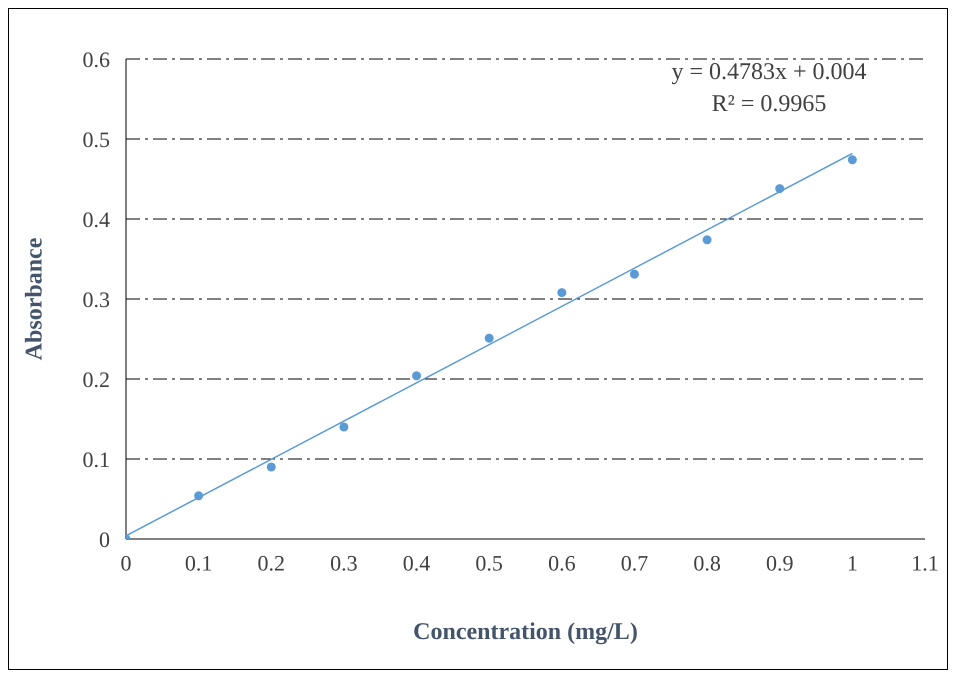  Describe the element at coordinates (925, 563) in the screenshot. I see `x-tick-label: 1.1` at that location.